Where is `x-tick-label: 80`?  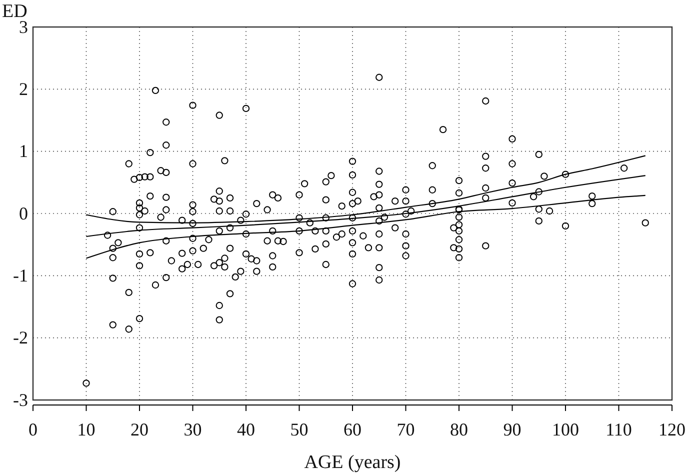 x-tick-label: 80 is located at coordinates (459, 430).